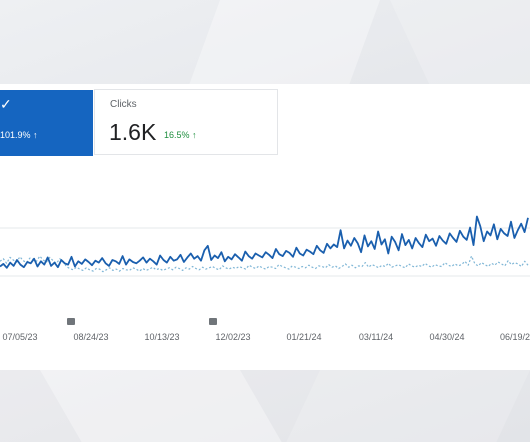  Describe the element at coordinates (186, 122) in the screenshot. I see `clicks-card: Clicks 1.6K 16.5% ↑` at that location.